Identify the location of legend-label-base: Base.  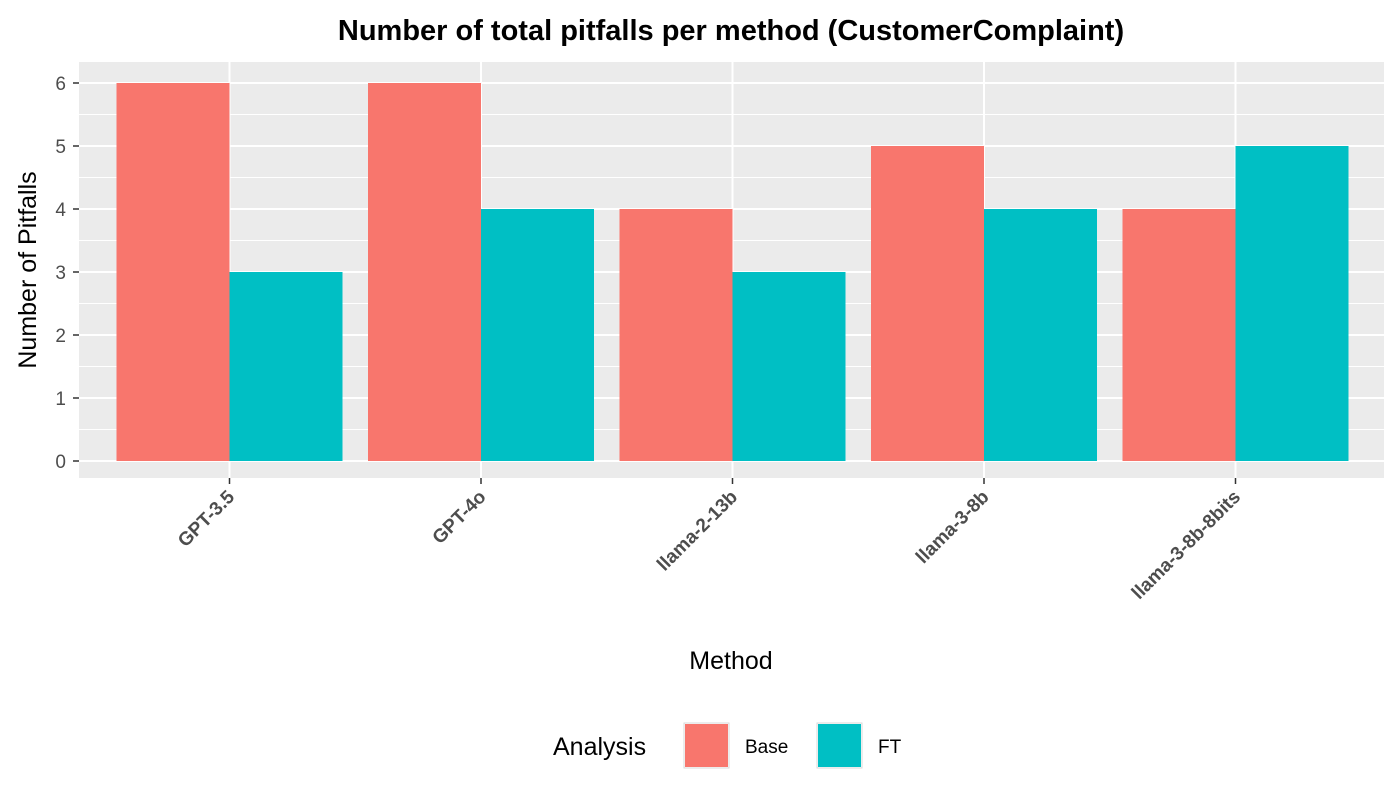
(766, 747).